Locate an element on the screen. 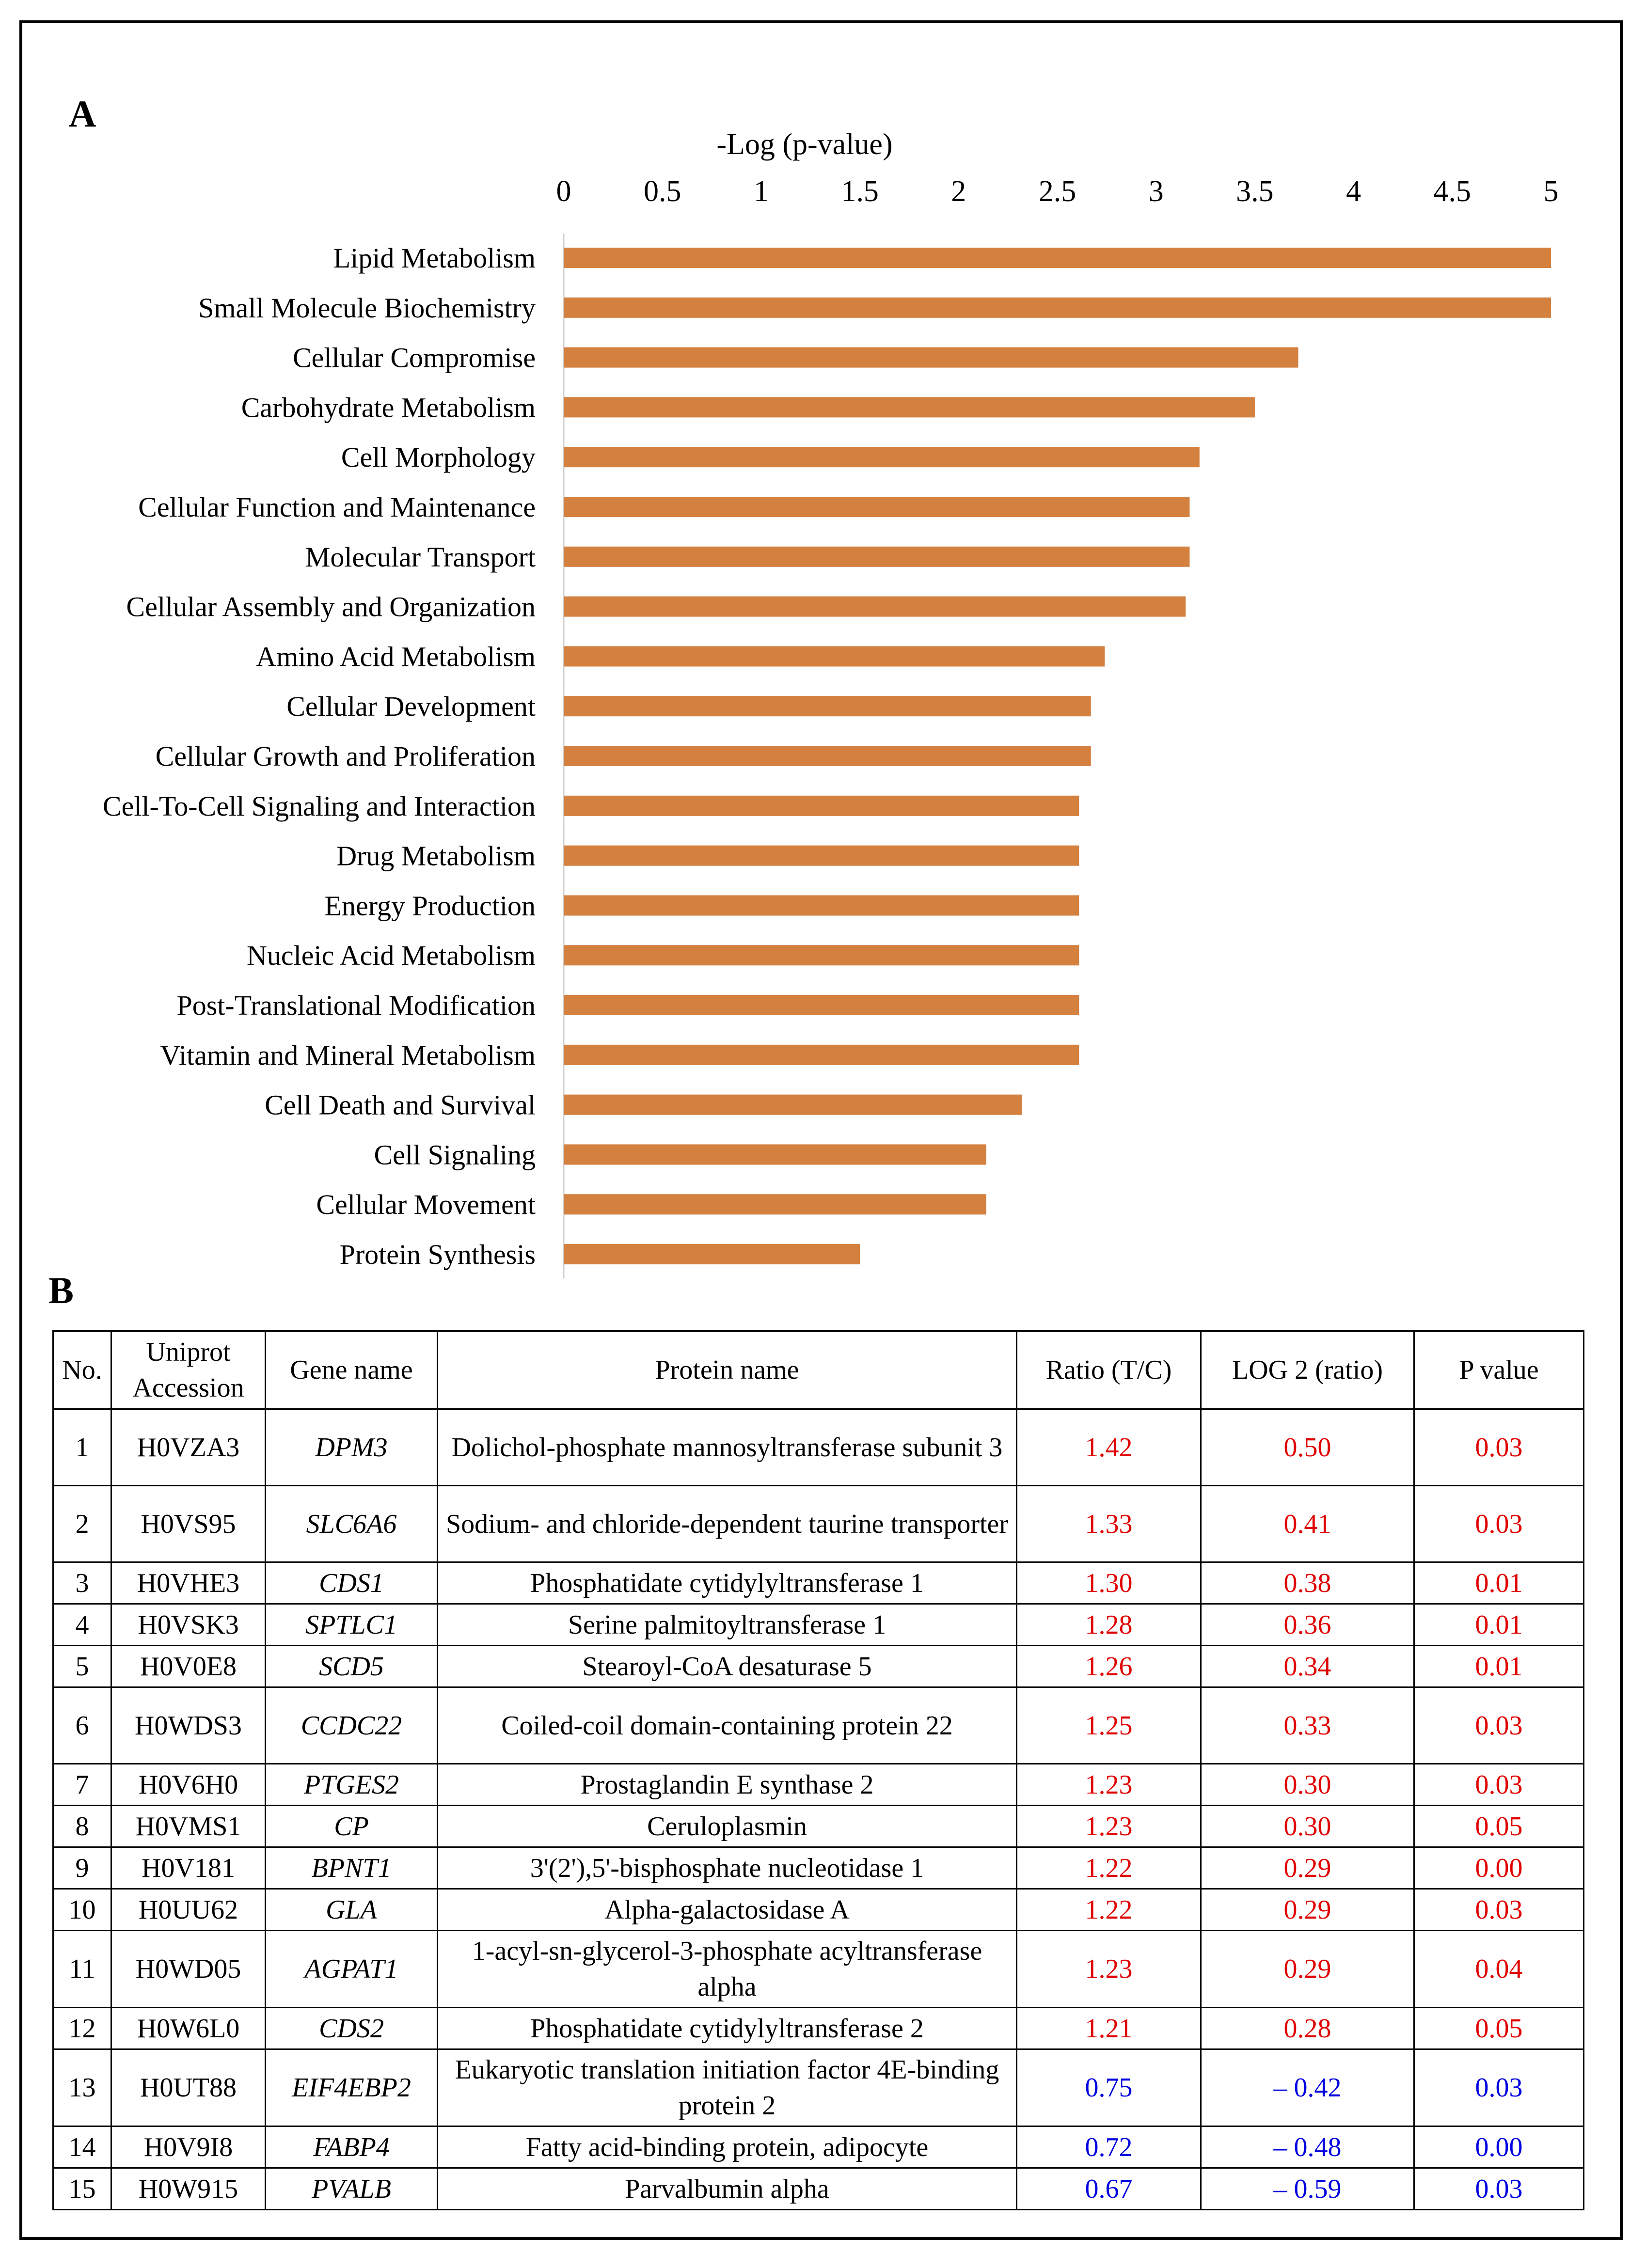 The width and height of the screenshot is (1646, 2268). cell-accession: H0UU62 is located at coordinates (188, 1910).